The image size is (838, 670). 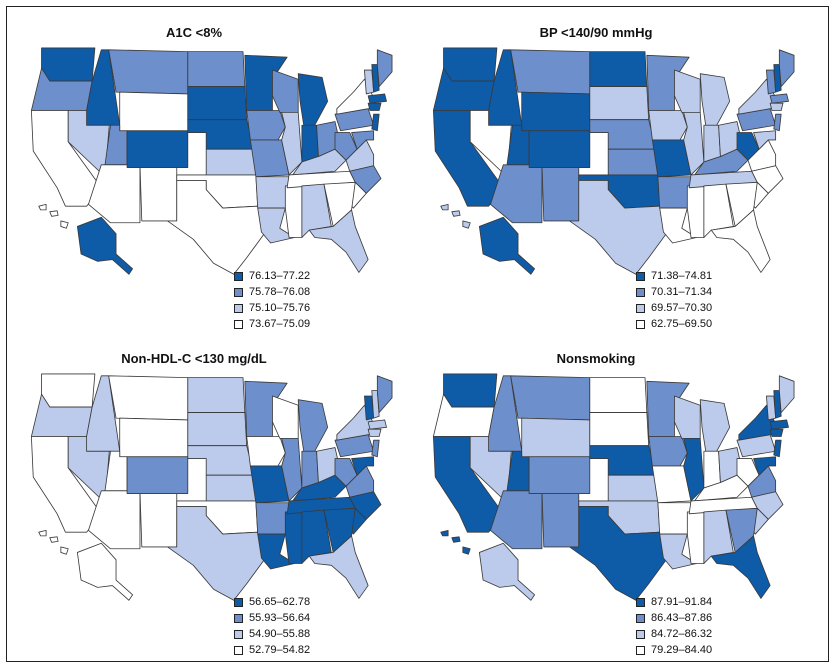 I want to click on legend-label: 62.75–69.50, so click(x=682, y=324).